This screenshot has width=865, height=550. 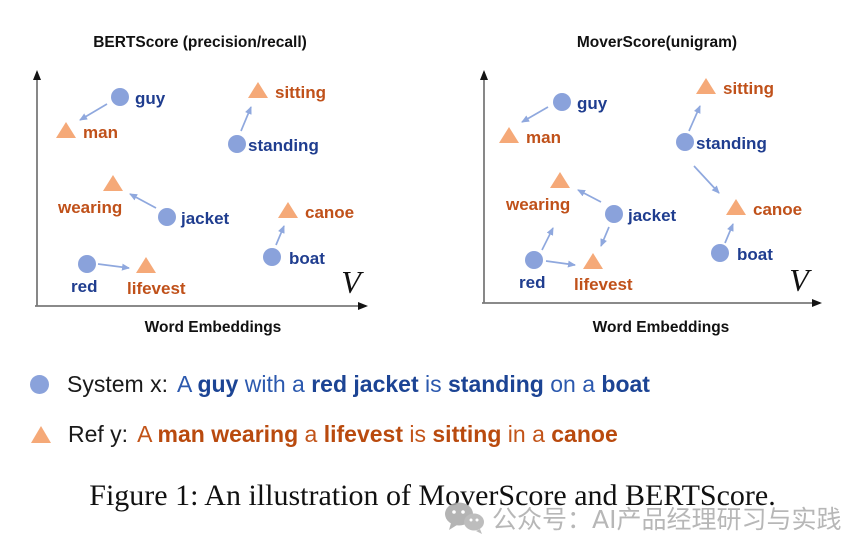 What do you see at coordinates (41, 434) in the screenshot?
I see `ref-triangle-icon` at bounding box center [41, 434].